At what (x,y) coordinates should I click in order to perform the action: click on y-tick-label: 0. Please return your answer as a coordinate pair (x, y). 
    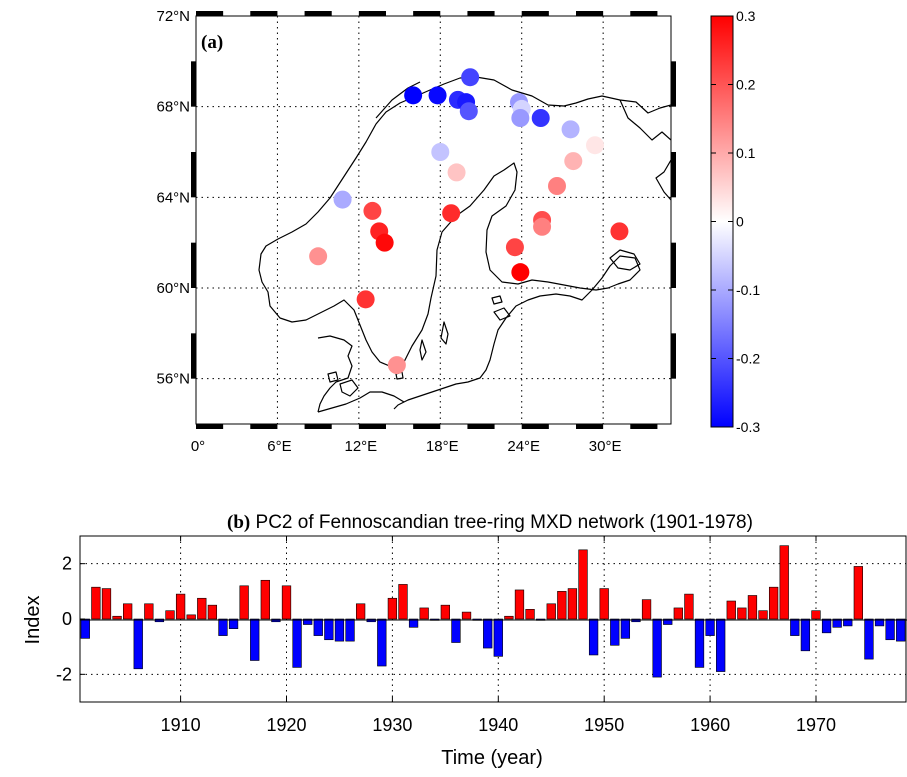
    Looking at the image, I should click on (67, 619).